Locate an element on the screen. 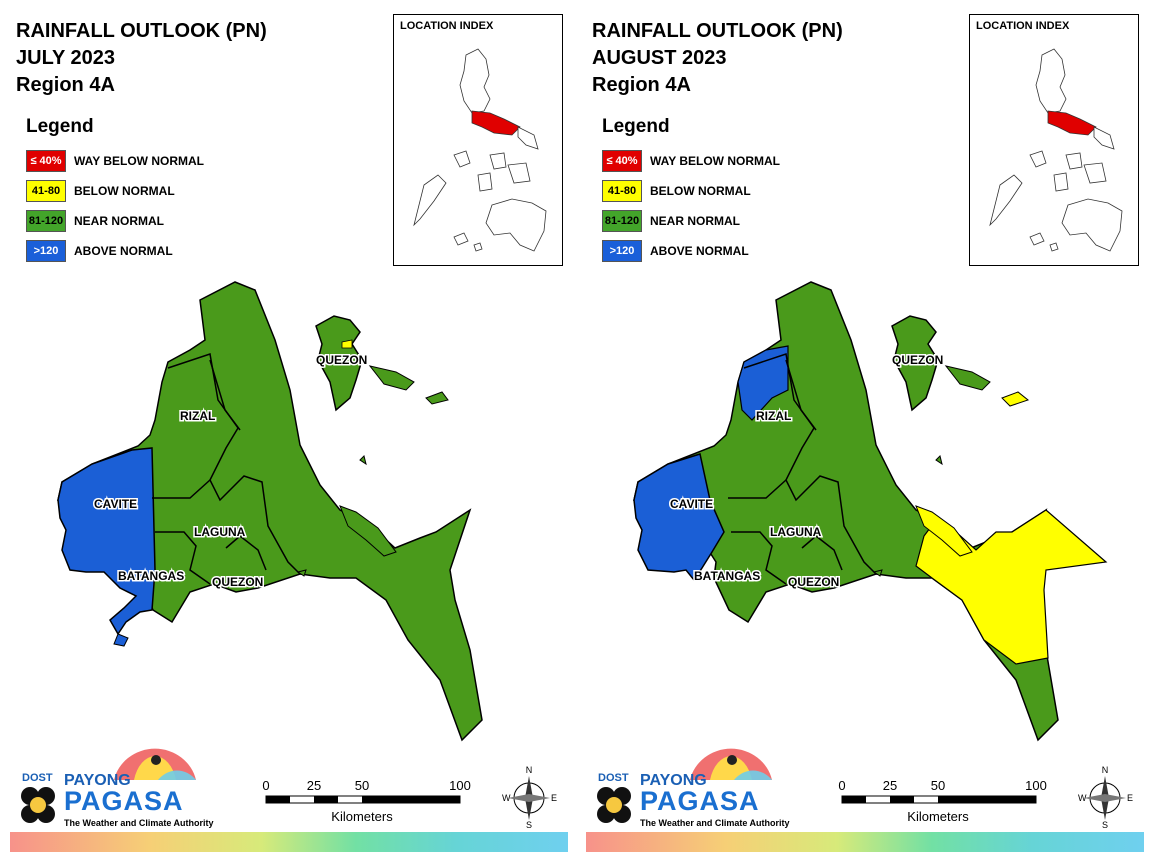 The height and width of the screenshot is (864, 1152). title-line-2: AUGUST 2023 is located at coordinates (659, 58).